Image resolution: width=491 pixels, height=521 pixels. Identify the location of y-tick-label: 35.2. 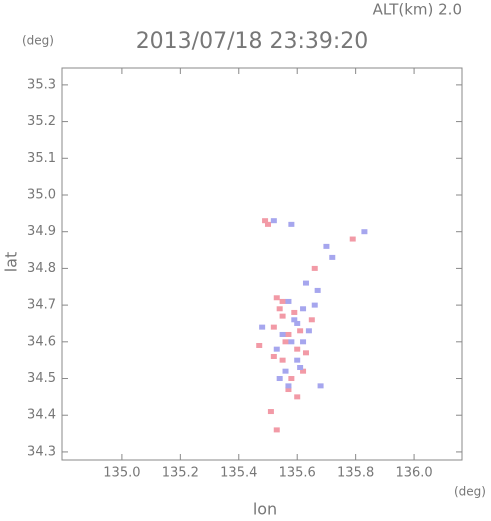
(41, 121).